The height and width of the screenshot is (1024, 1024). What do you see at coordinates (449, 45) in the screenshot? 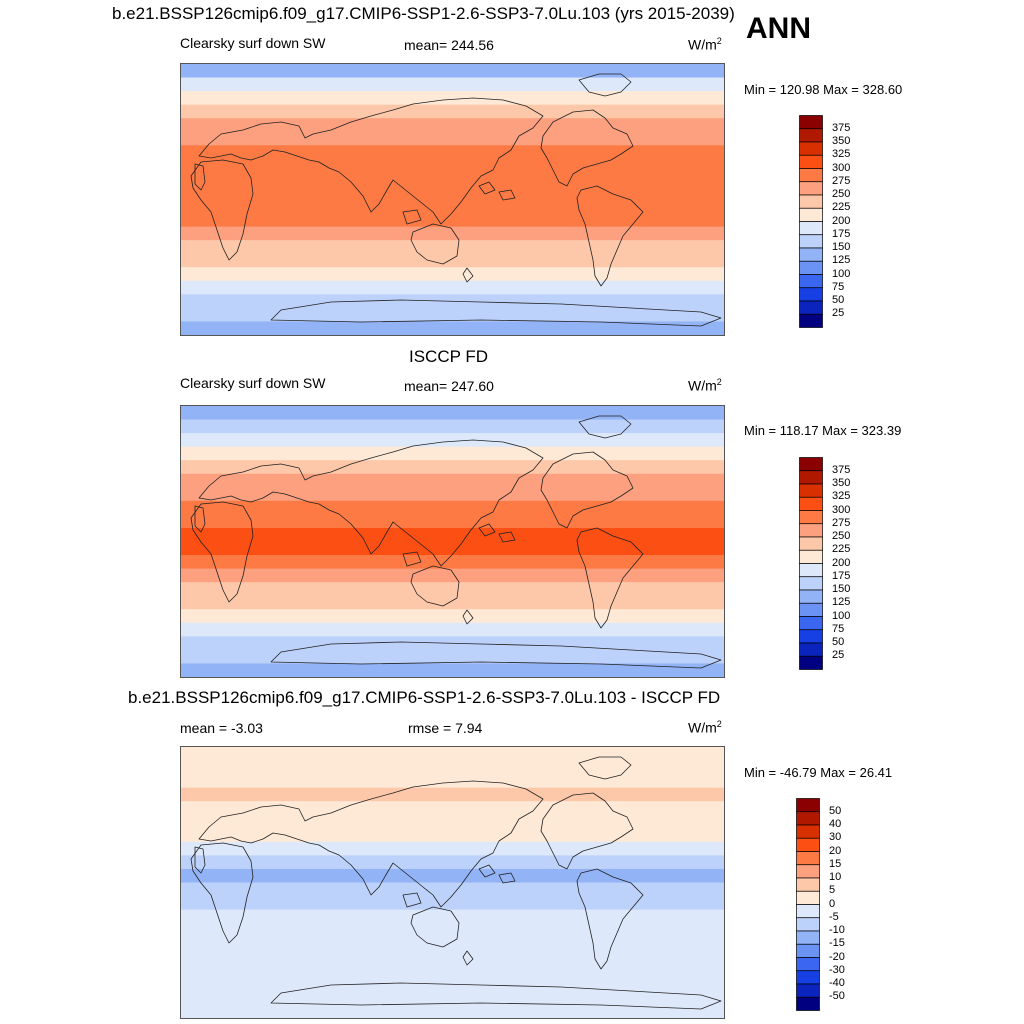
I see `panel-1-mean-label: mean= 244.56` at bounding box center [449, 45].